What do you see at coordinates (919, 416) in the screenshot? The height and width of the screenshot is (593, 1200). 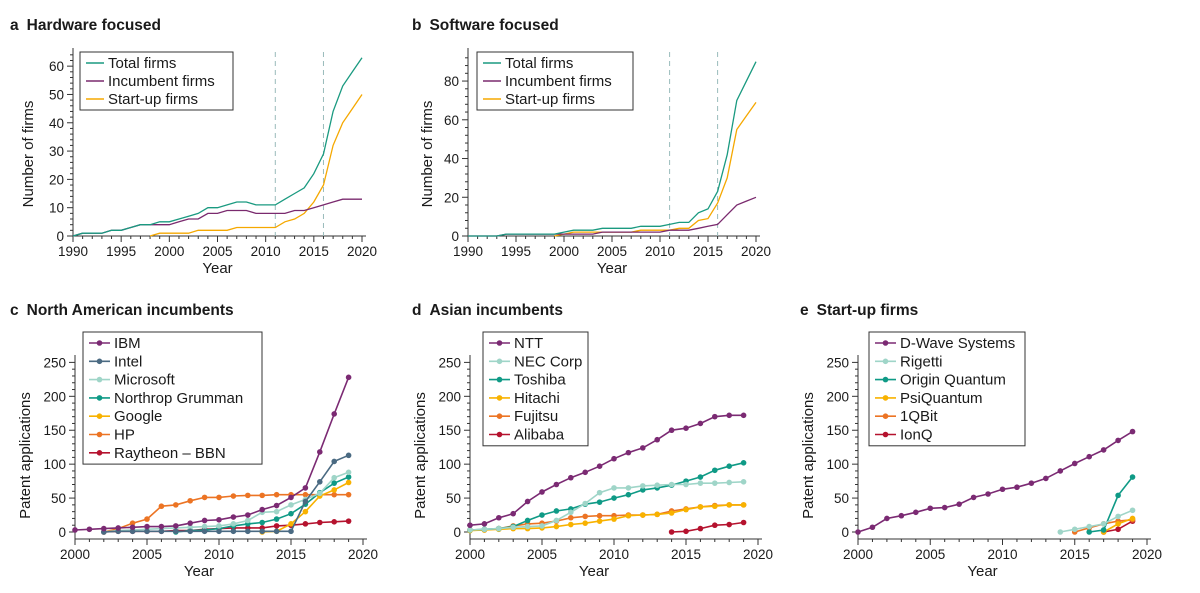 I see `legend-label: 1QBit` at bounding box center [919, 416].